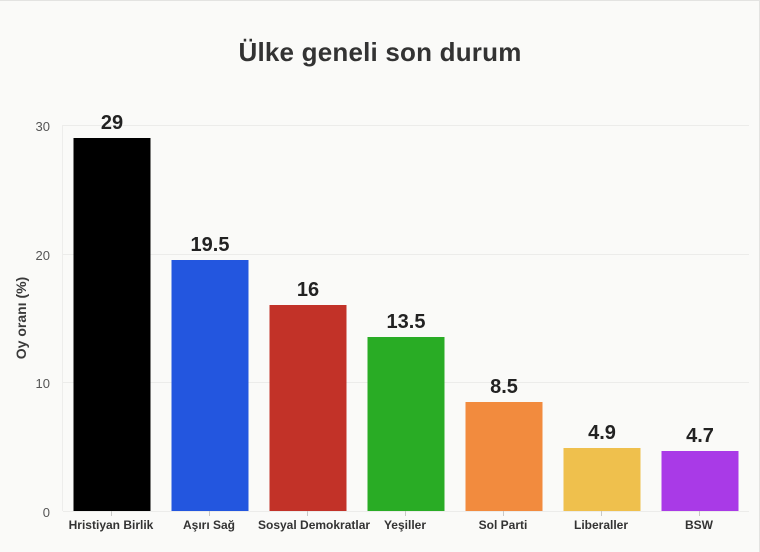 This screenshot has height=552, width=760. What do you see at coordinates (602, 432) in the screenshot?
I see `bar-value-label-5: 4.9` at bounding box center [602, 432].